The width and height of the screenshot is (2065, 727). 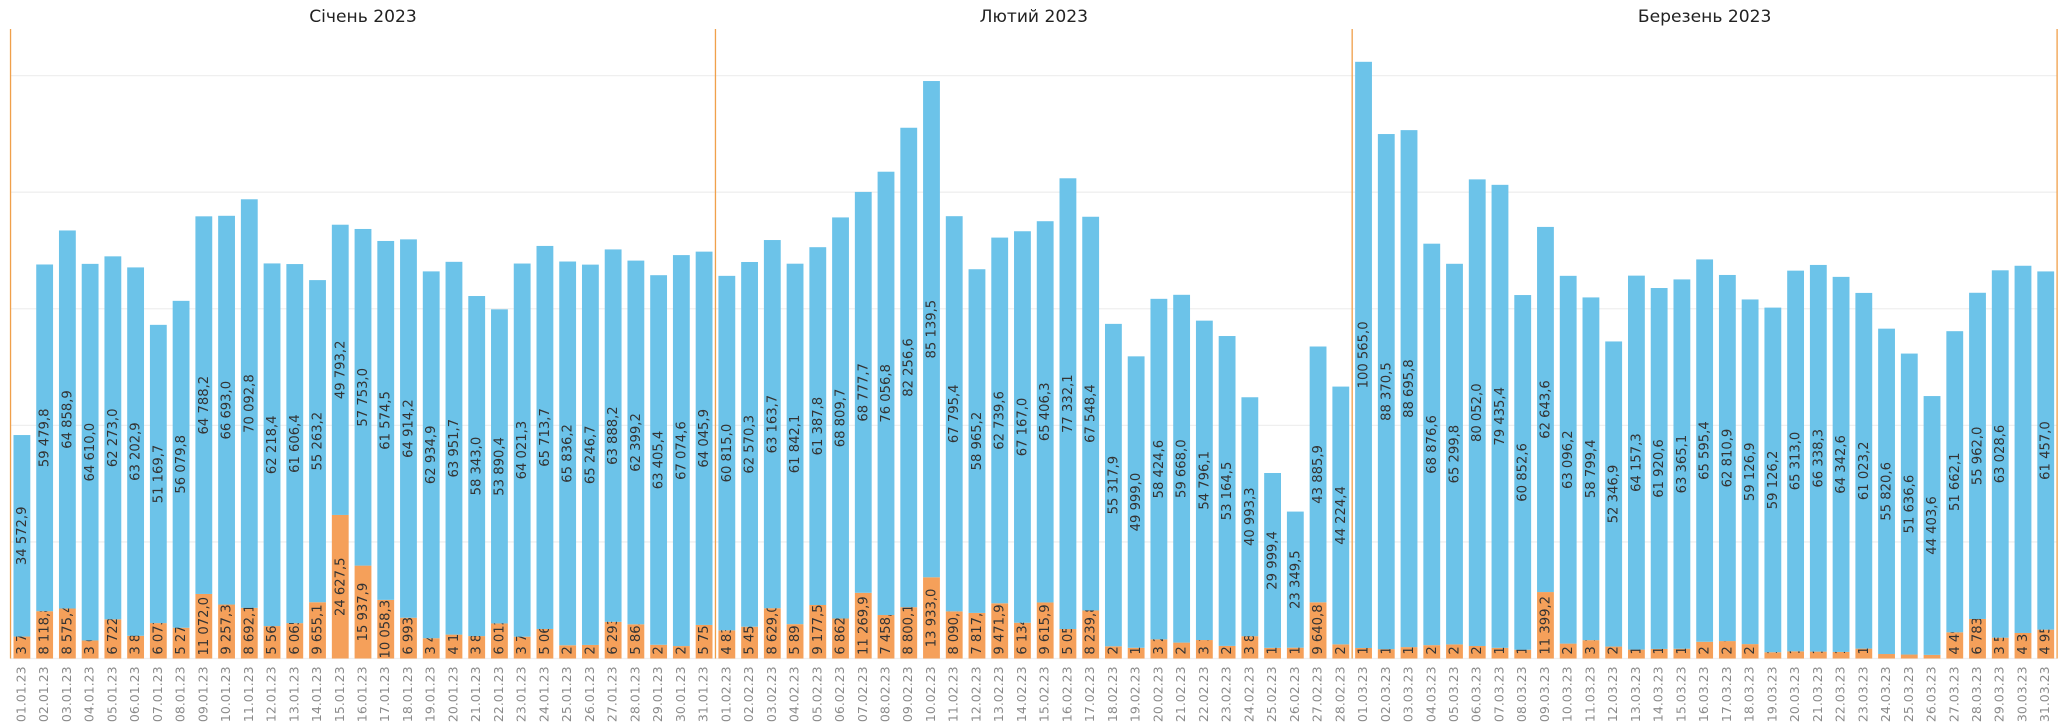 I want to click on value-label: 8 118,8, so click(x=45, y=629).